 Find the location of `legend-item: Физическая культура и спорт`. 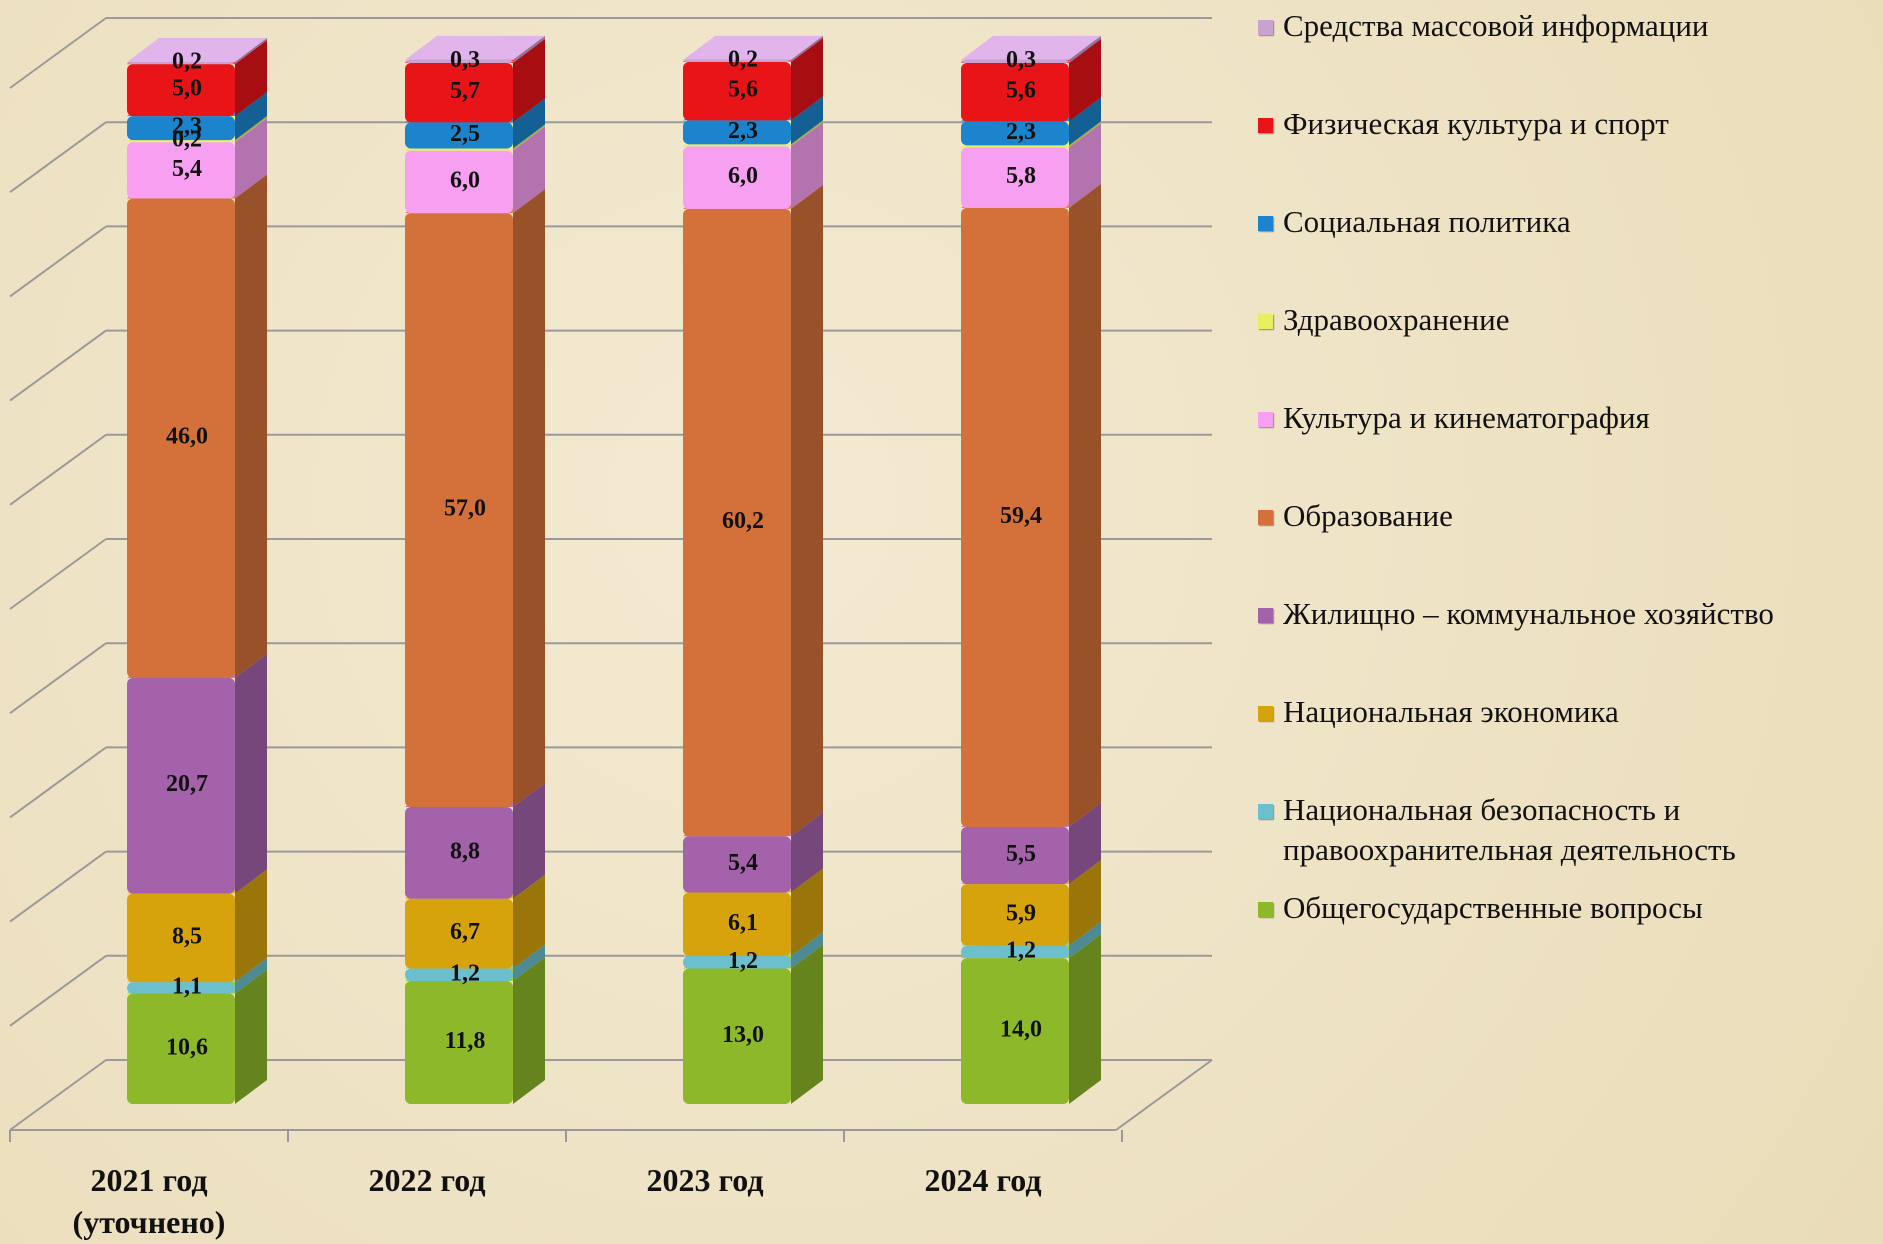

legend-item: Физическая культура и спорт is located at coordinates (1570, 124).